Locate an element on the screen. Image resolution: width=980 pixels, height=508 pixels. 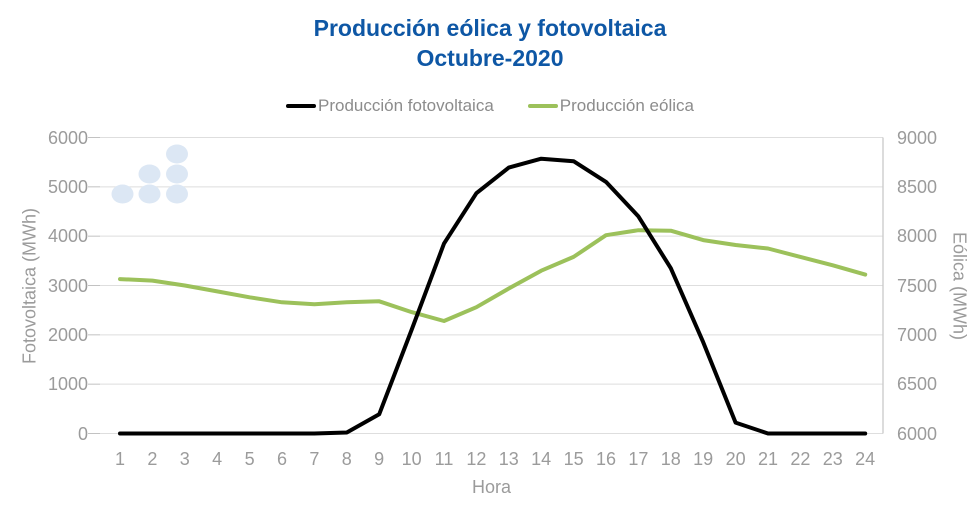
left-tick-label: 0 is located at coordinates (82, 433).